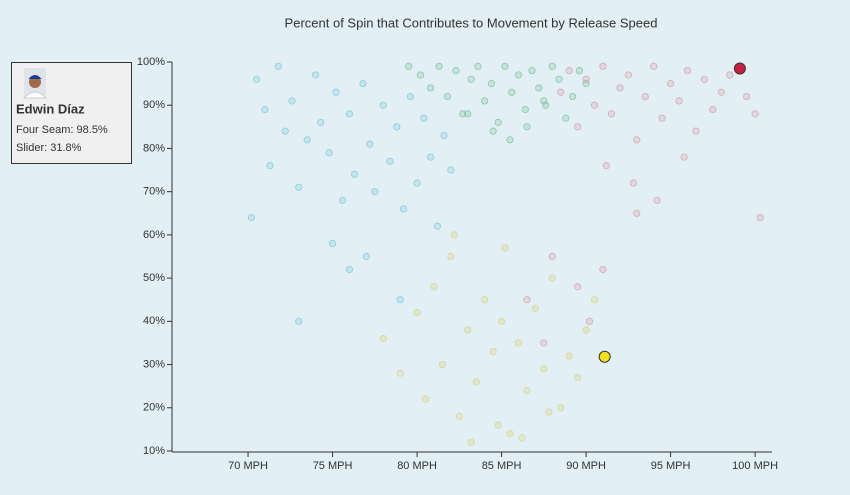 The image size is (850, 495). Describe the element at coordinates (154, 278) in the screenshot. I see `y-tick-label: 50%` at that location.